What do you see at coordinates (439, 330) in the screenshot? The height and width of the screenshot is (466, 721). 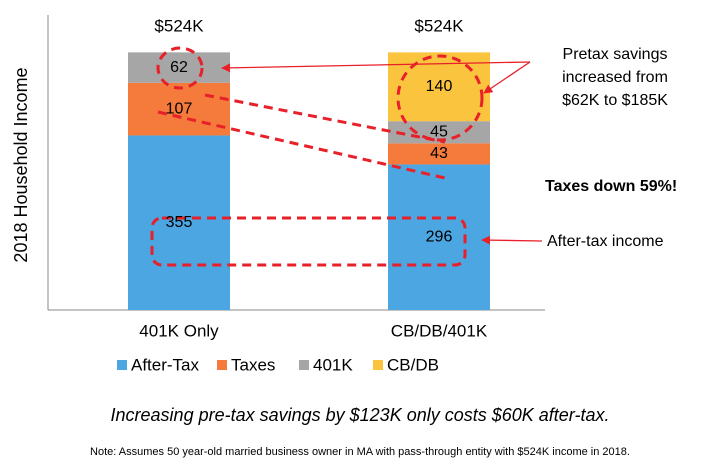 I see `x-tick-label: CB/DB/401K` at bounding box center [439, 330].